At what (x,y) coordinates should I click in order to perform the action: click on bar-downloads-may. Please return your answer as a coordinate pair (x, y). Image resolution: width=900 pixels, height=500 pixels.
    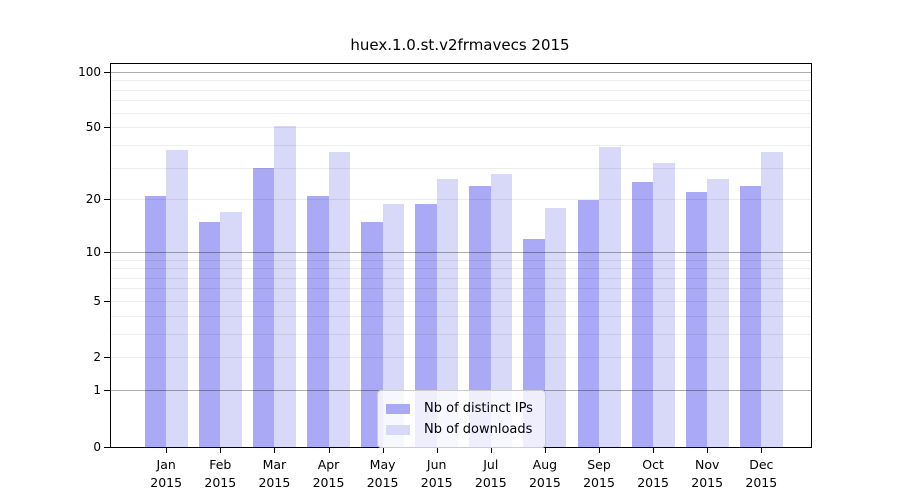
    Looking at the image, I should click on (393, 325).